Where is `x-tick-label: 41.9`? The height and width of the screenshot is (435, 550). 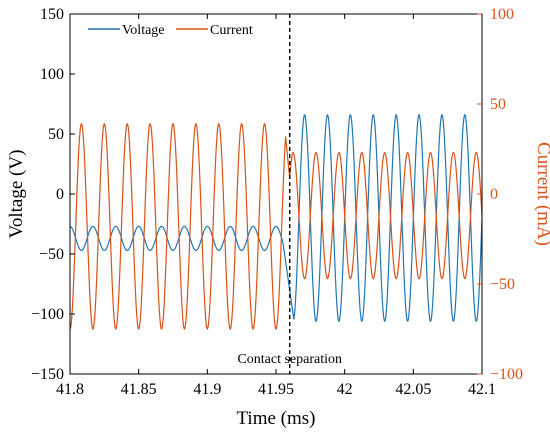 x-tick-label: 41.9 is located at coordinates (207, 389).